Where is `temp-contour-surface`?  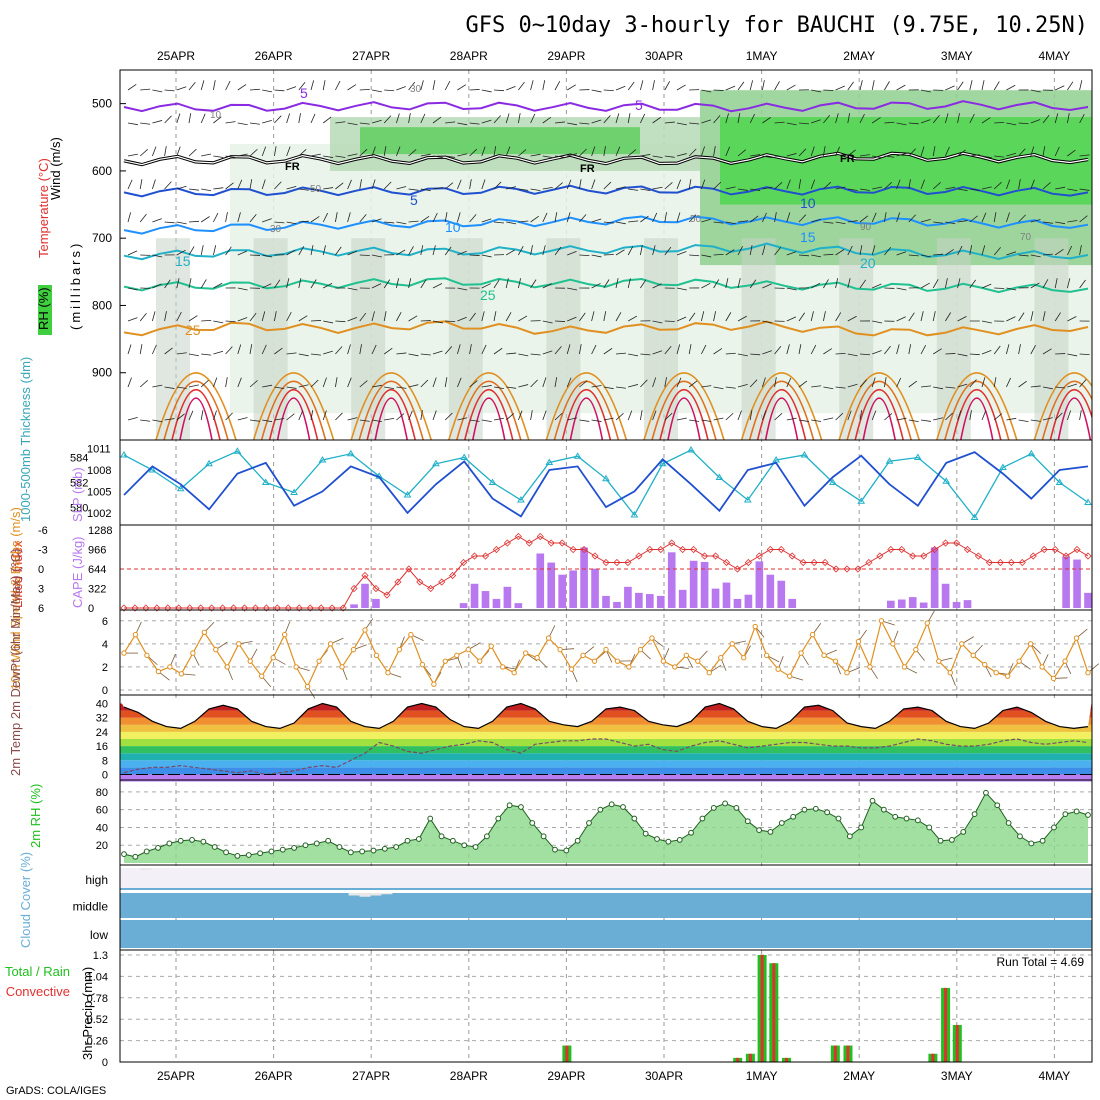
temp-contour-surface is located at coordinates (977, 410).